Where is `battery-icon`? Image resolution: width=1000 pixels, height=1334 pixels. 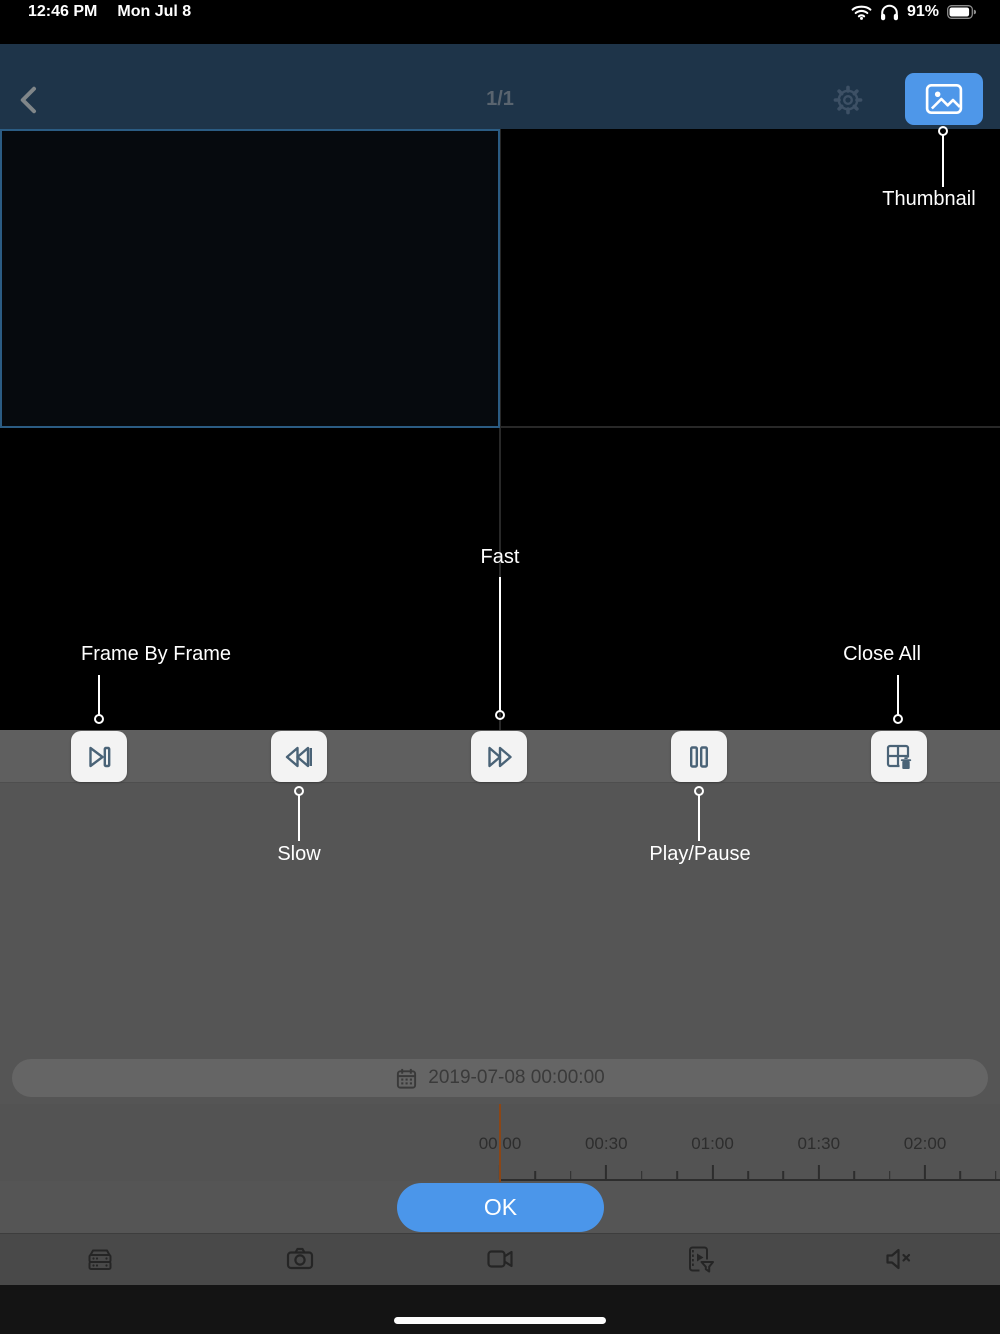 battery-icon is located at coordinates (961, 12).